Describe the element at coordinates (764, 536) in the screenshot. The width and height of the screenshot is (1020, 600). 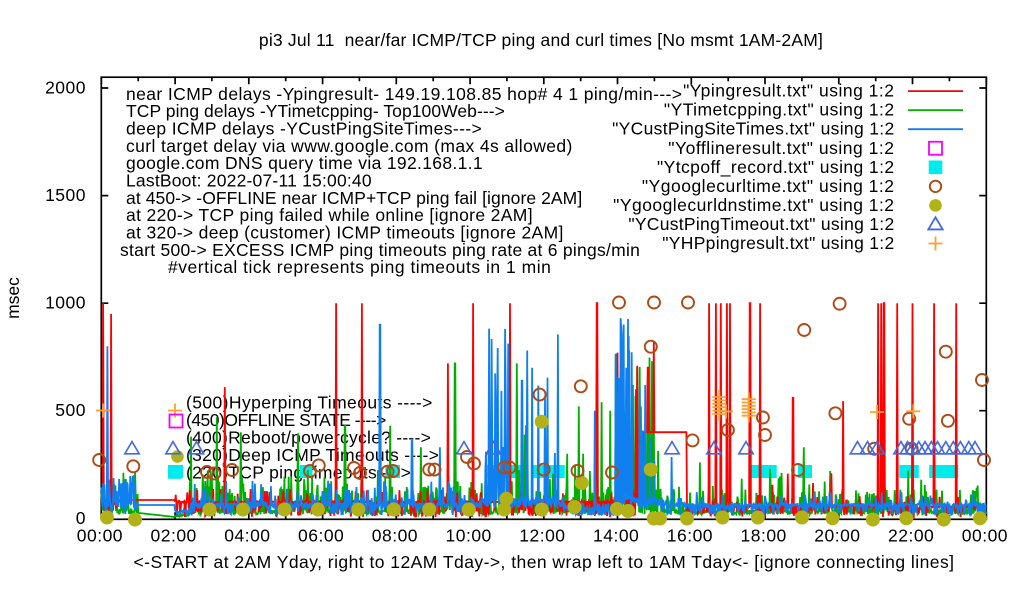
I see `svg-text: 18:00` at that location.